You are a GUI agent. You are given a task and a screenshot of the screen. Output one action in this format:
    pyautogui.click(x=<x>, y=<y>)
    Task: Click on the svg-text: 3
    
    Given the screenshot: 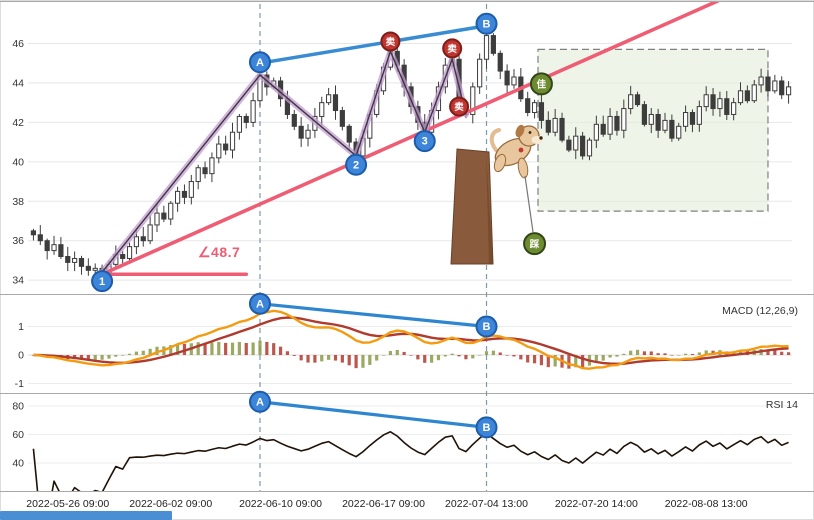 What is the action you would take?
    pyautogui.click(x=425, y=142)
    